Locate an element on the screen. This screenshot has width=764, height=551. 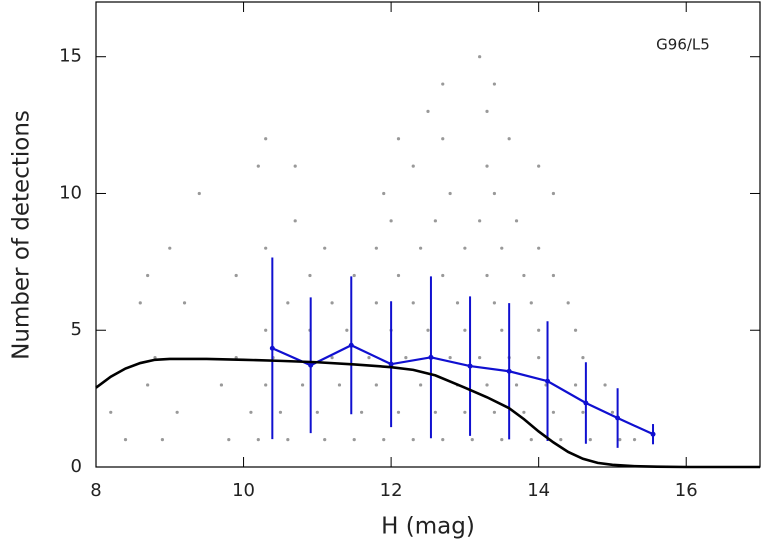
annotation: G96/L5 is located at coordinates (683, 45).